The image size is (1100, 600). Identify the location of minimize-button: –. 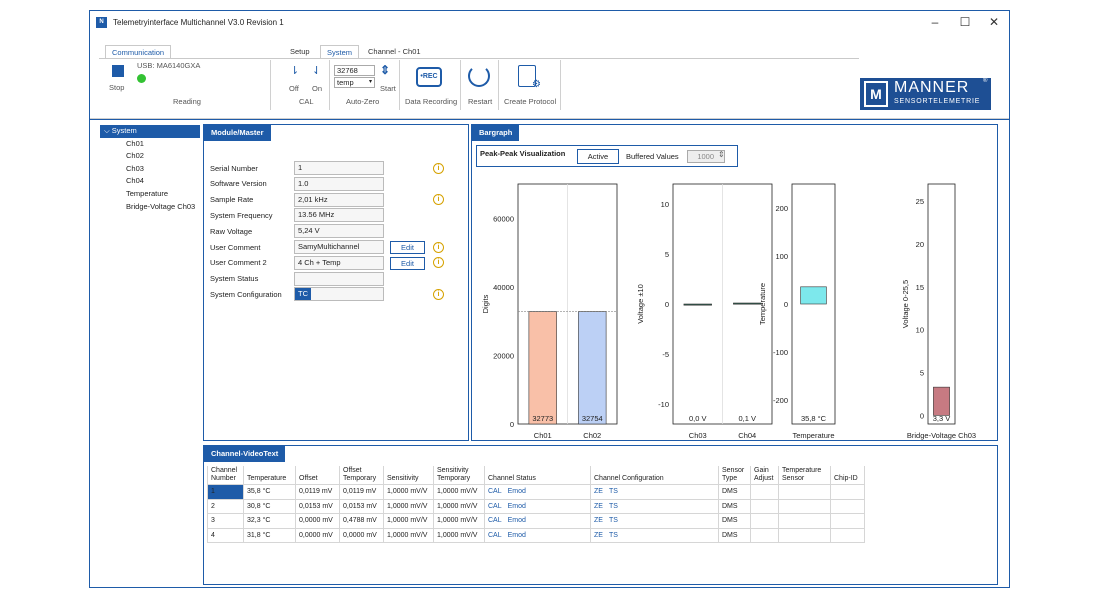
(935, 22).